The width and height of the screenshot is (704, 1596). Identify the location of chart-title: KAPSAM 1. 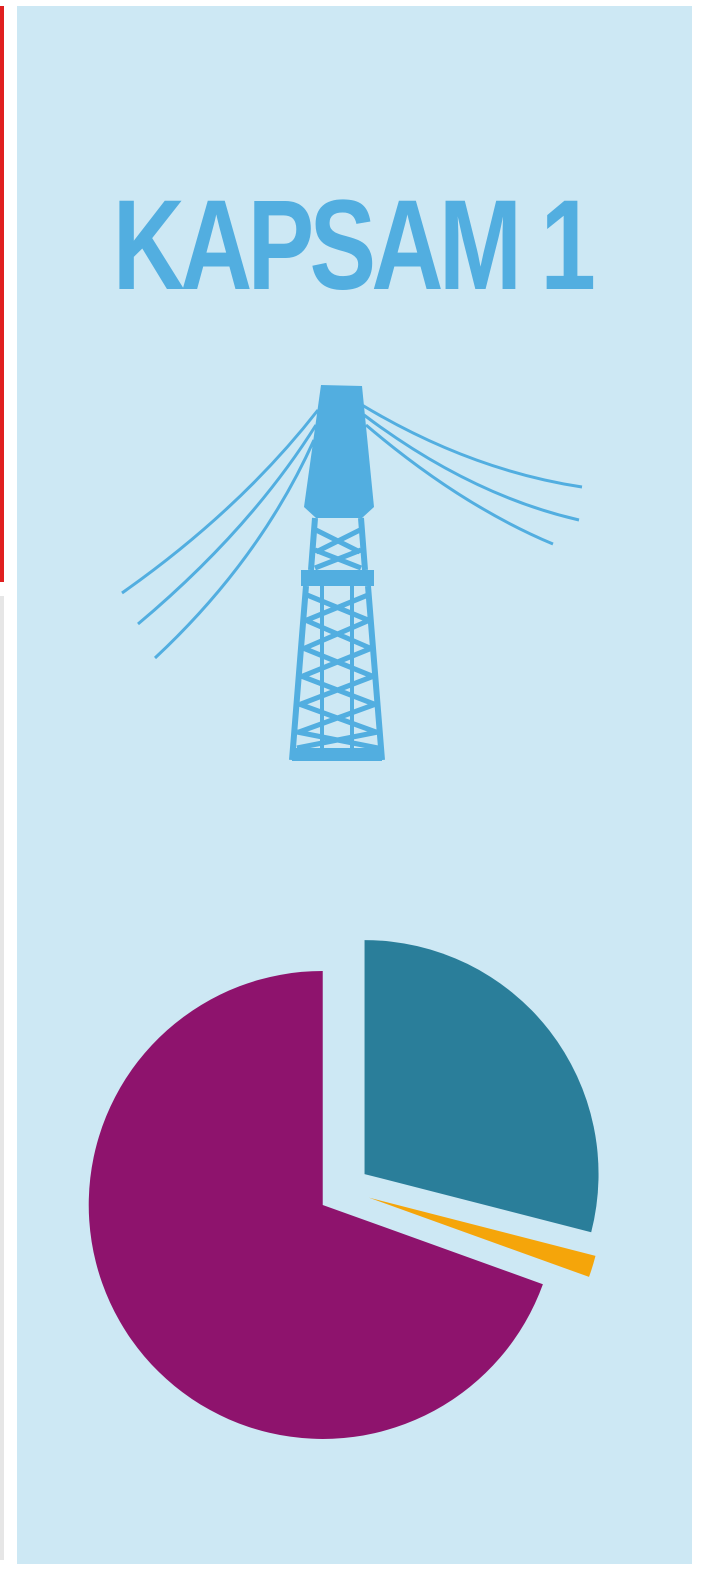
(353, 245).